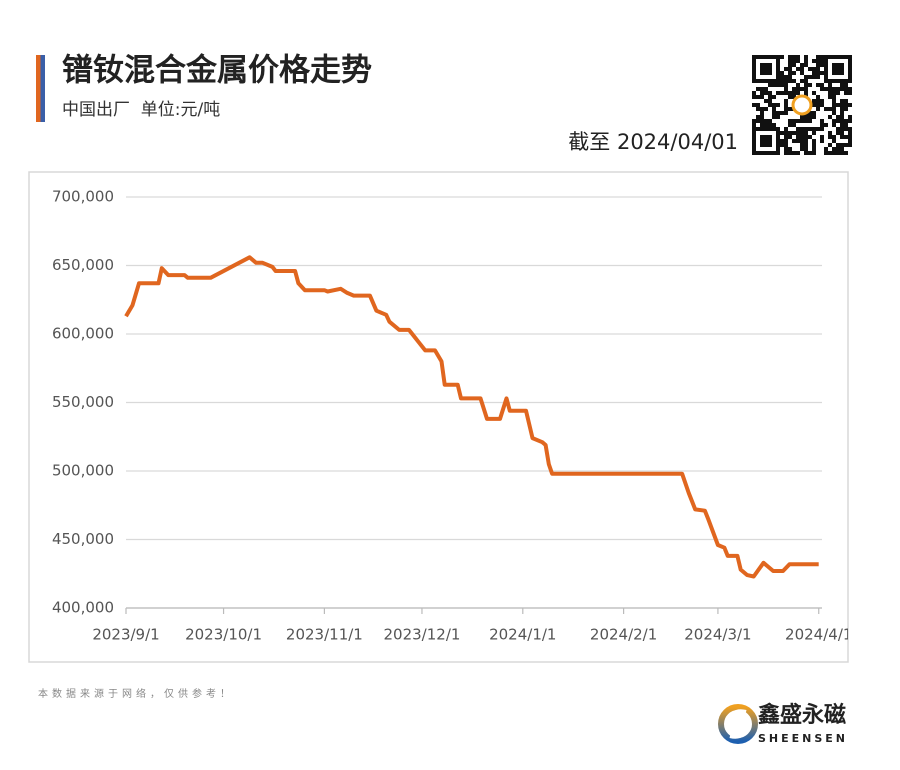 The width and height of the screenshot is (900, 770). I want to click on brand-logo: 鑫盛永磁 SHEENSEN, so click(783, 723).